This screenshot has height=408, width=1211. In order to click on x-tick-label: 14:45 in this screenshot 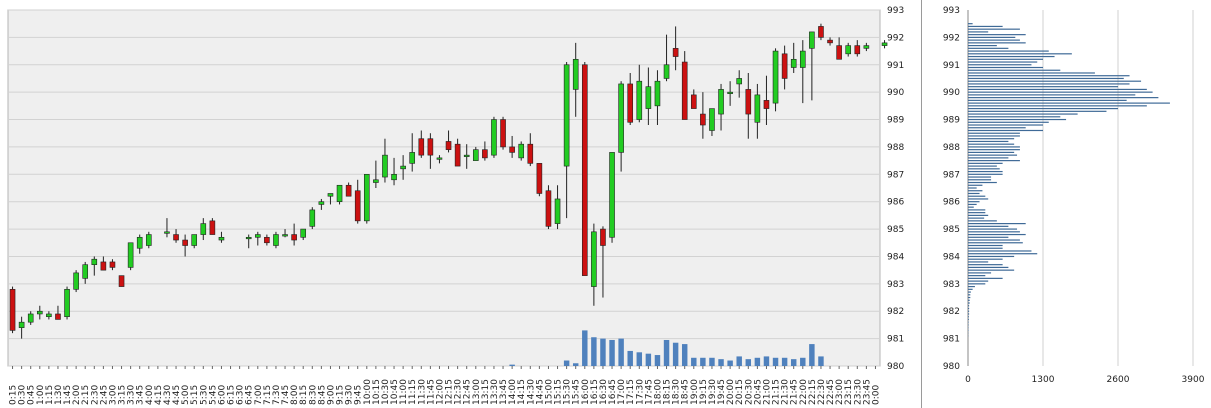, I will do `click(540, 392)`.